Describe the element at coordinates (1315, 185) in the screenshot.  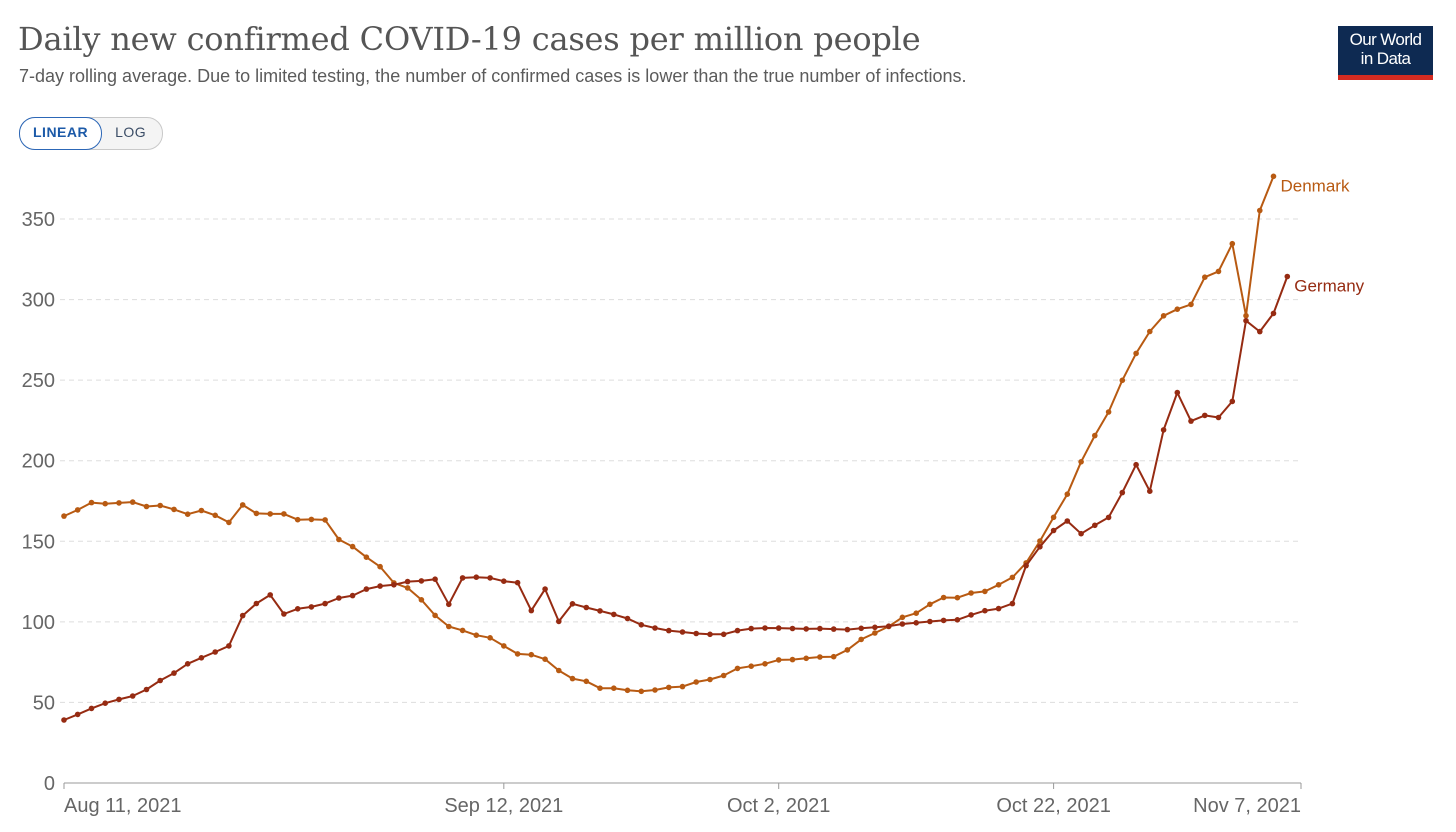
I see `series-label-denmark: Denmark` at that location.